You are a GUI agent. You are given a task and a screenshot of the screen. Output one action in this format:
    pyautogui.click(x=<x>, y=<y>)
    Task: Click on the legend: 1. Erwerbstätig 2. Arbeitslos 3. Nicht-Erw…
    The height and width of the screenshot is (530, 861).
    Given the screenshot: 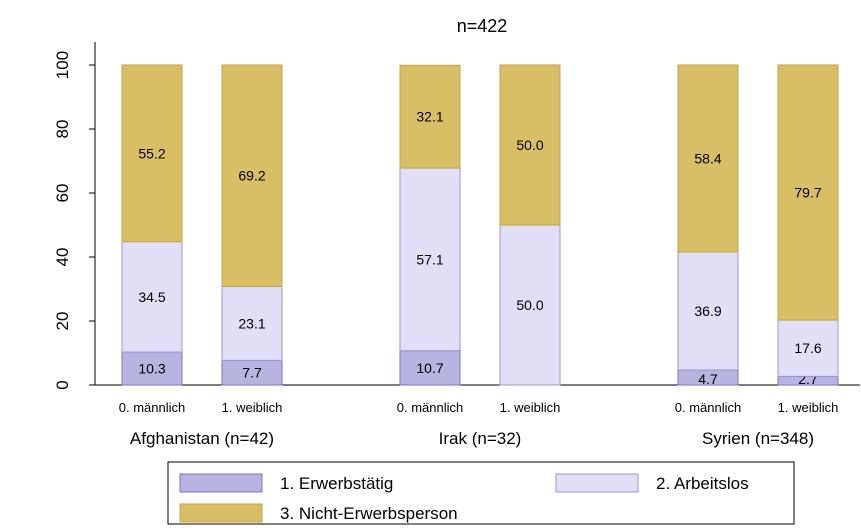 What is the action you would take?
    pyautogui.click(x=481, y=493)
    